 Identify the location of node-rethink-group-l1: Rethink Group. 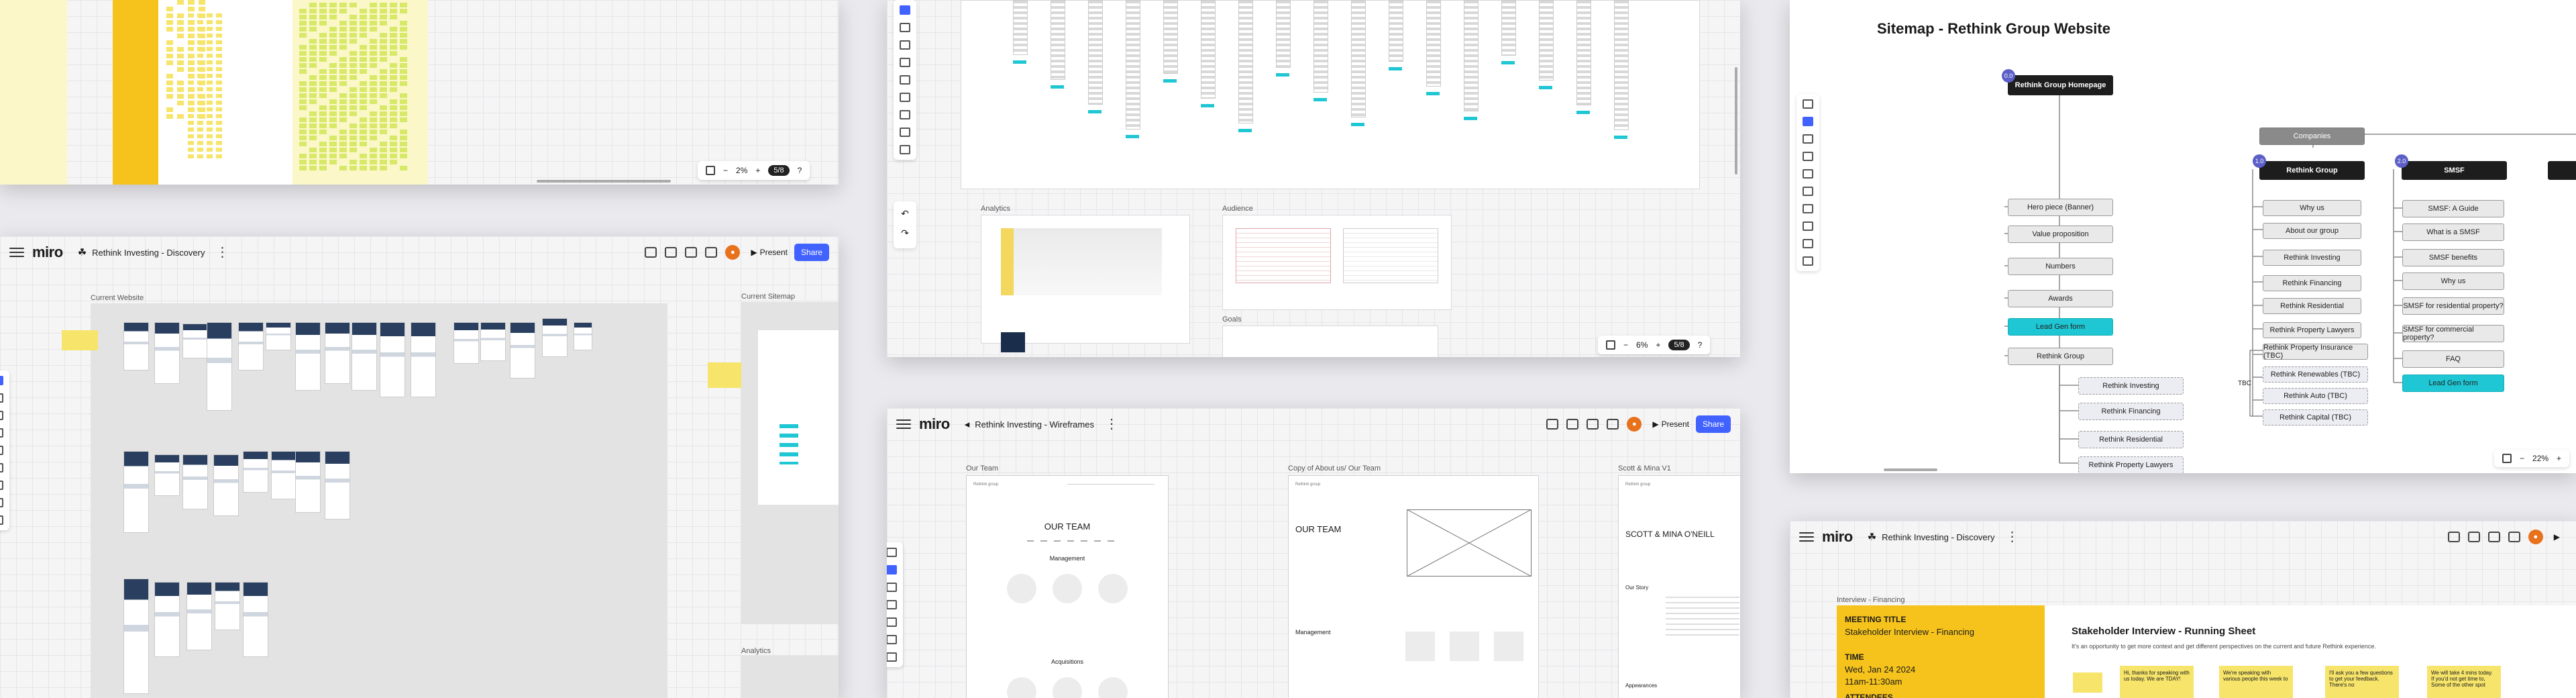
(2312, 170).